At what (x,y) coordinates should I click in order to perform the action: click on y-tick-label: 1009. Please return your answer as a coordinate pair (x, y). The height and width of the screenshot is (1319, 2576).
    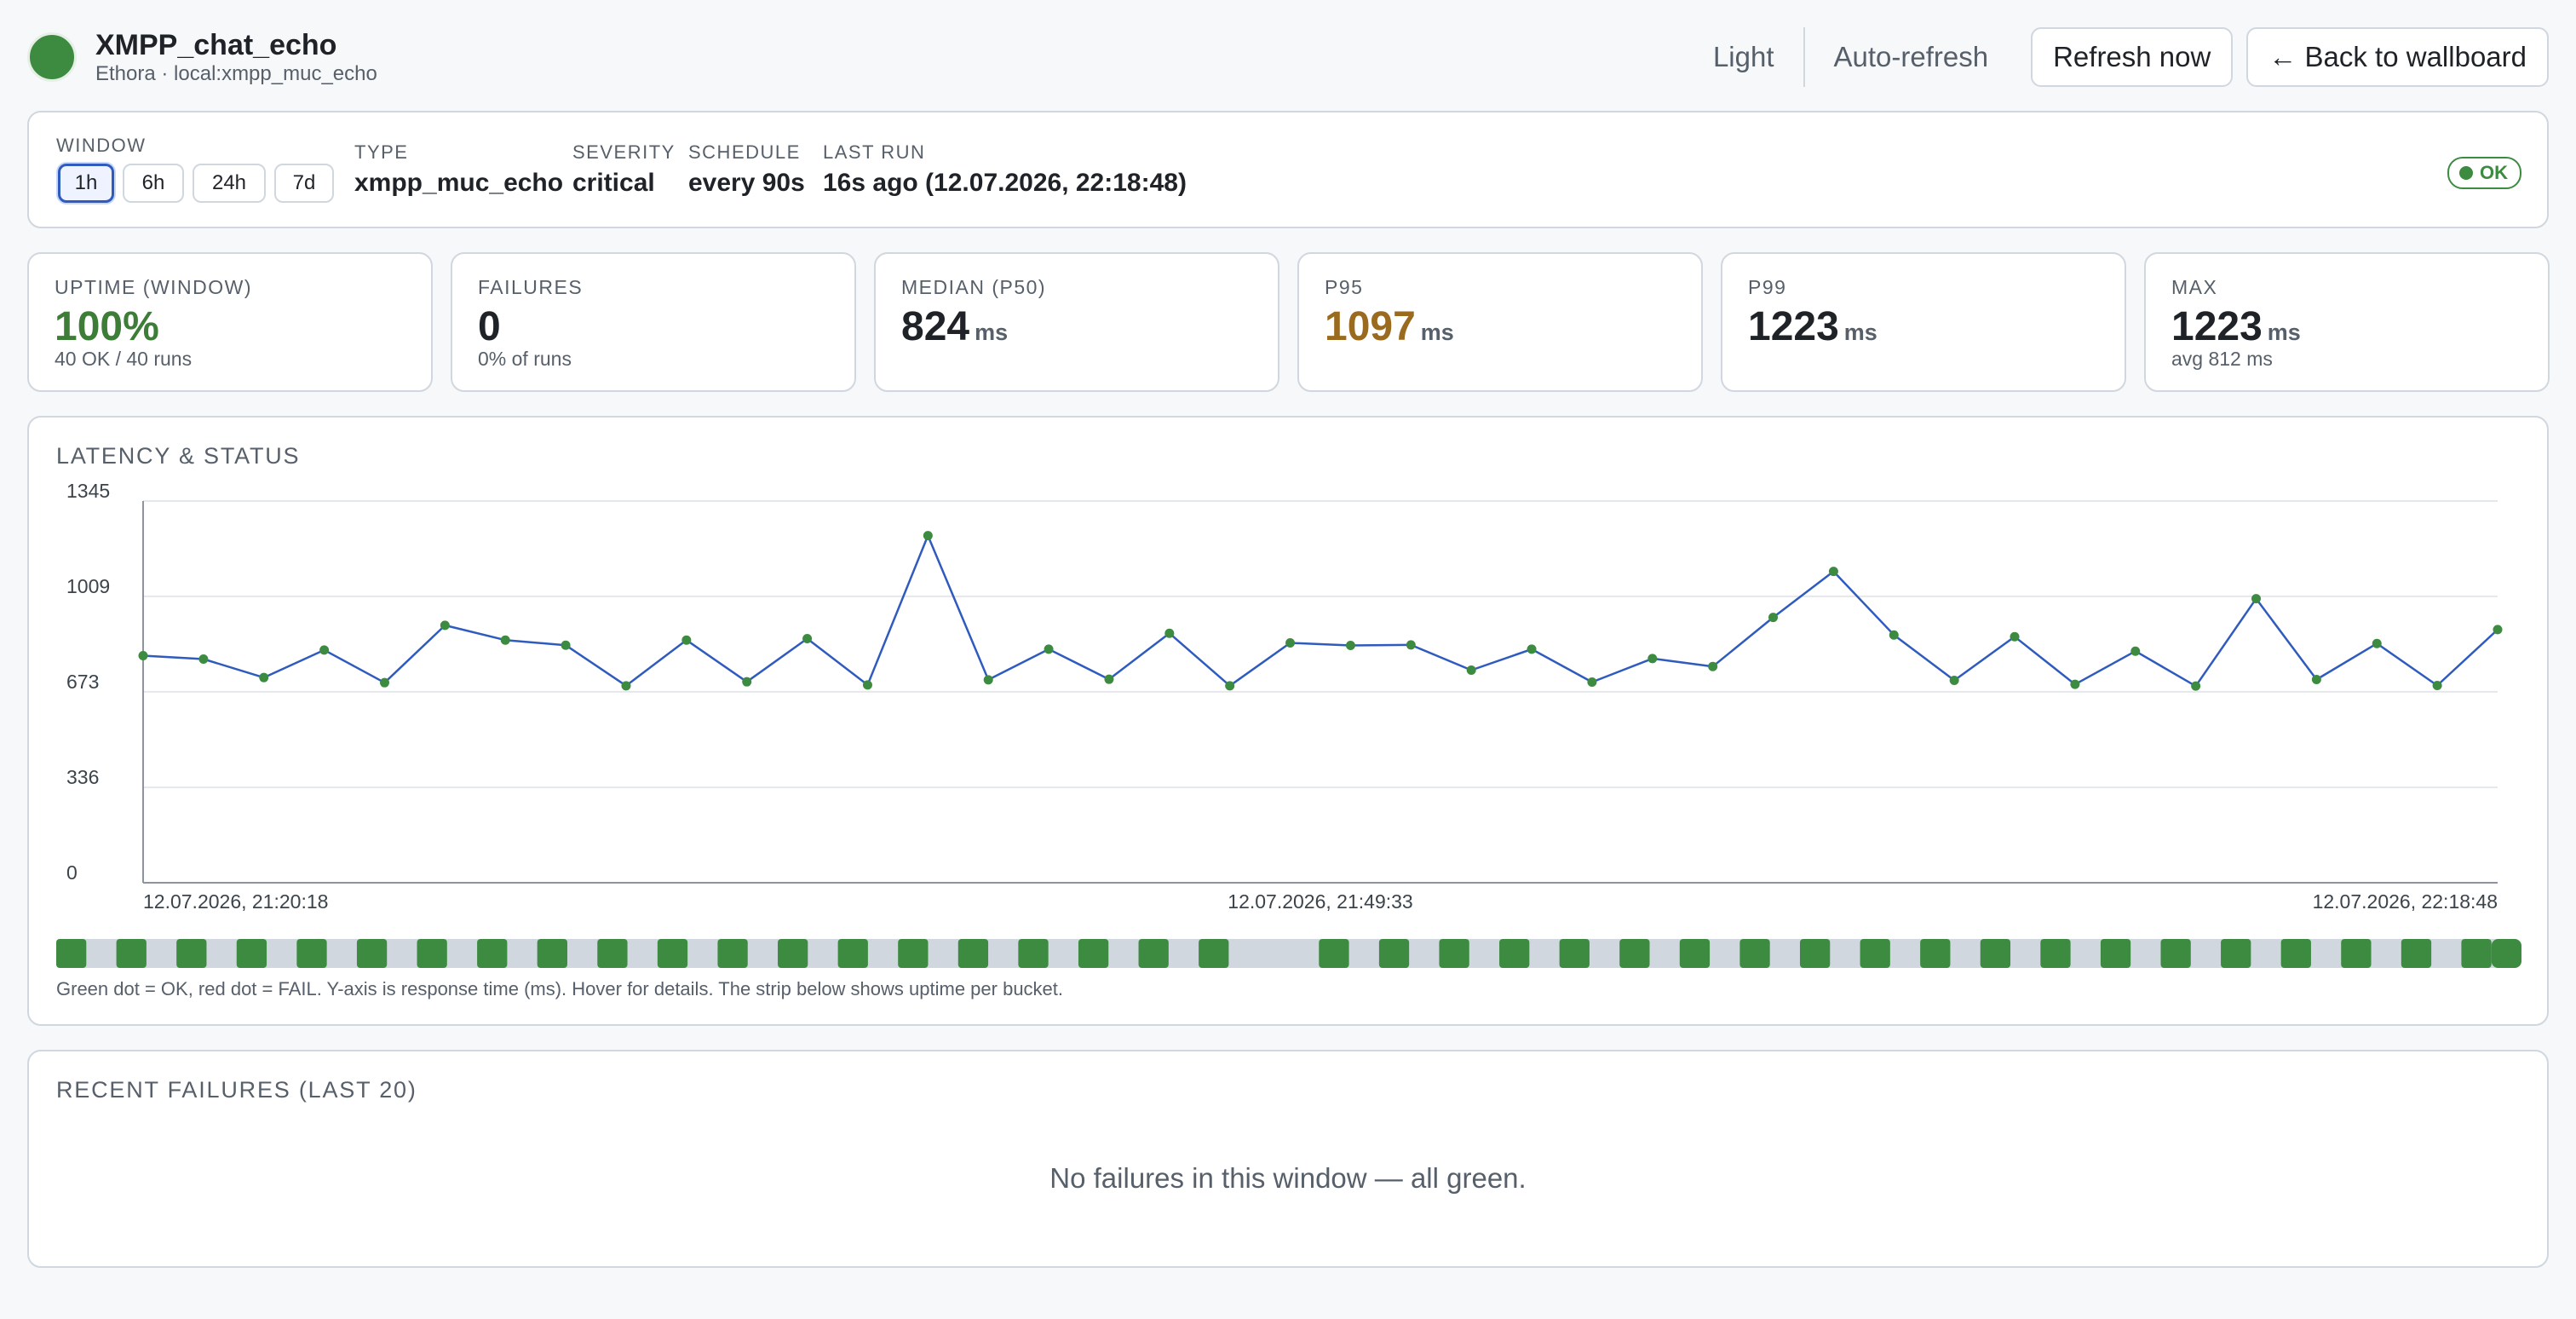
    Looking at the image, I should click on (88, 586).